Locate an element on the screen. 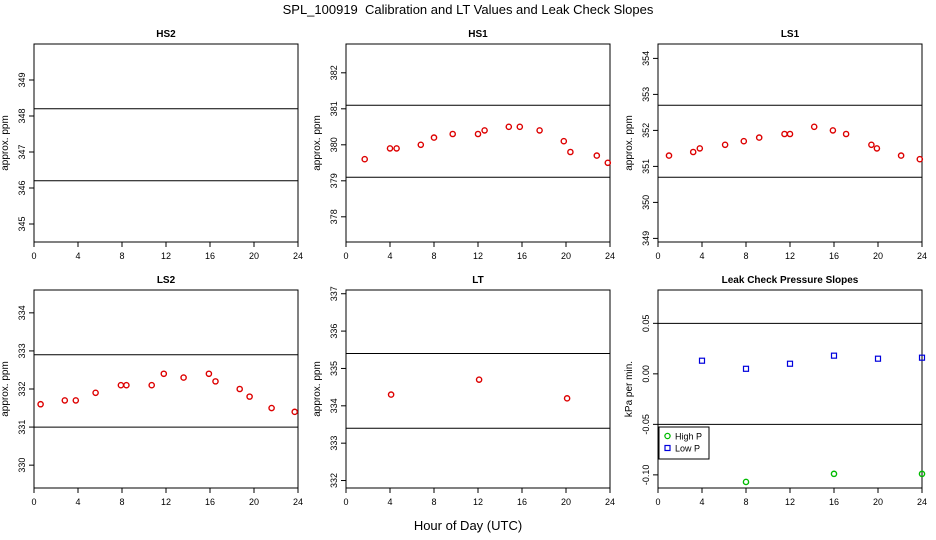 This screenshot has height=540, width=936. panel-0: HS2 approx. ppm 0 4 8 12 16 20 24 345 346 347 348 349 is located at coordinates (151, 145).